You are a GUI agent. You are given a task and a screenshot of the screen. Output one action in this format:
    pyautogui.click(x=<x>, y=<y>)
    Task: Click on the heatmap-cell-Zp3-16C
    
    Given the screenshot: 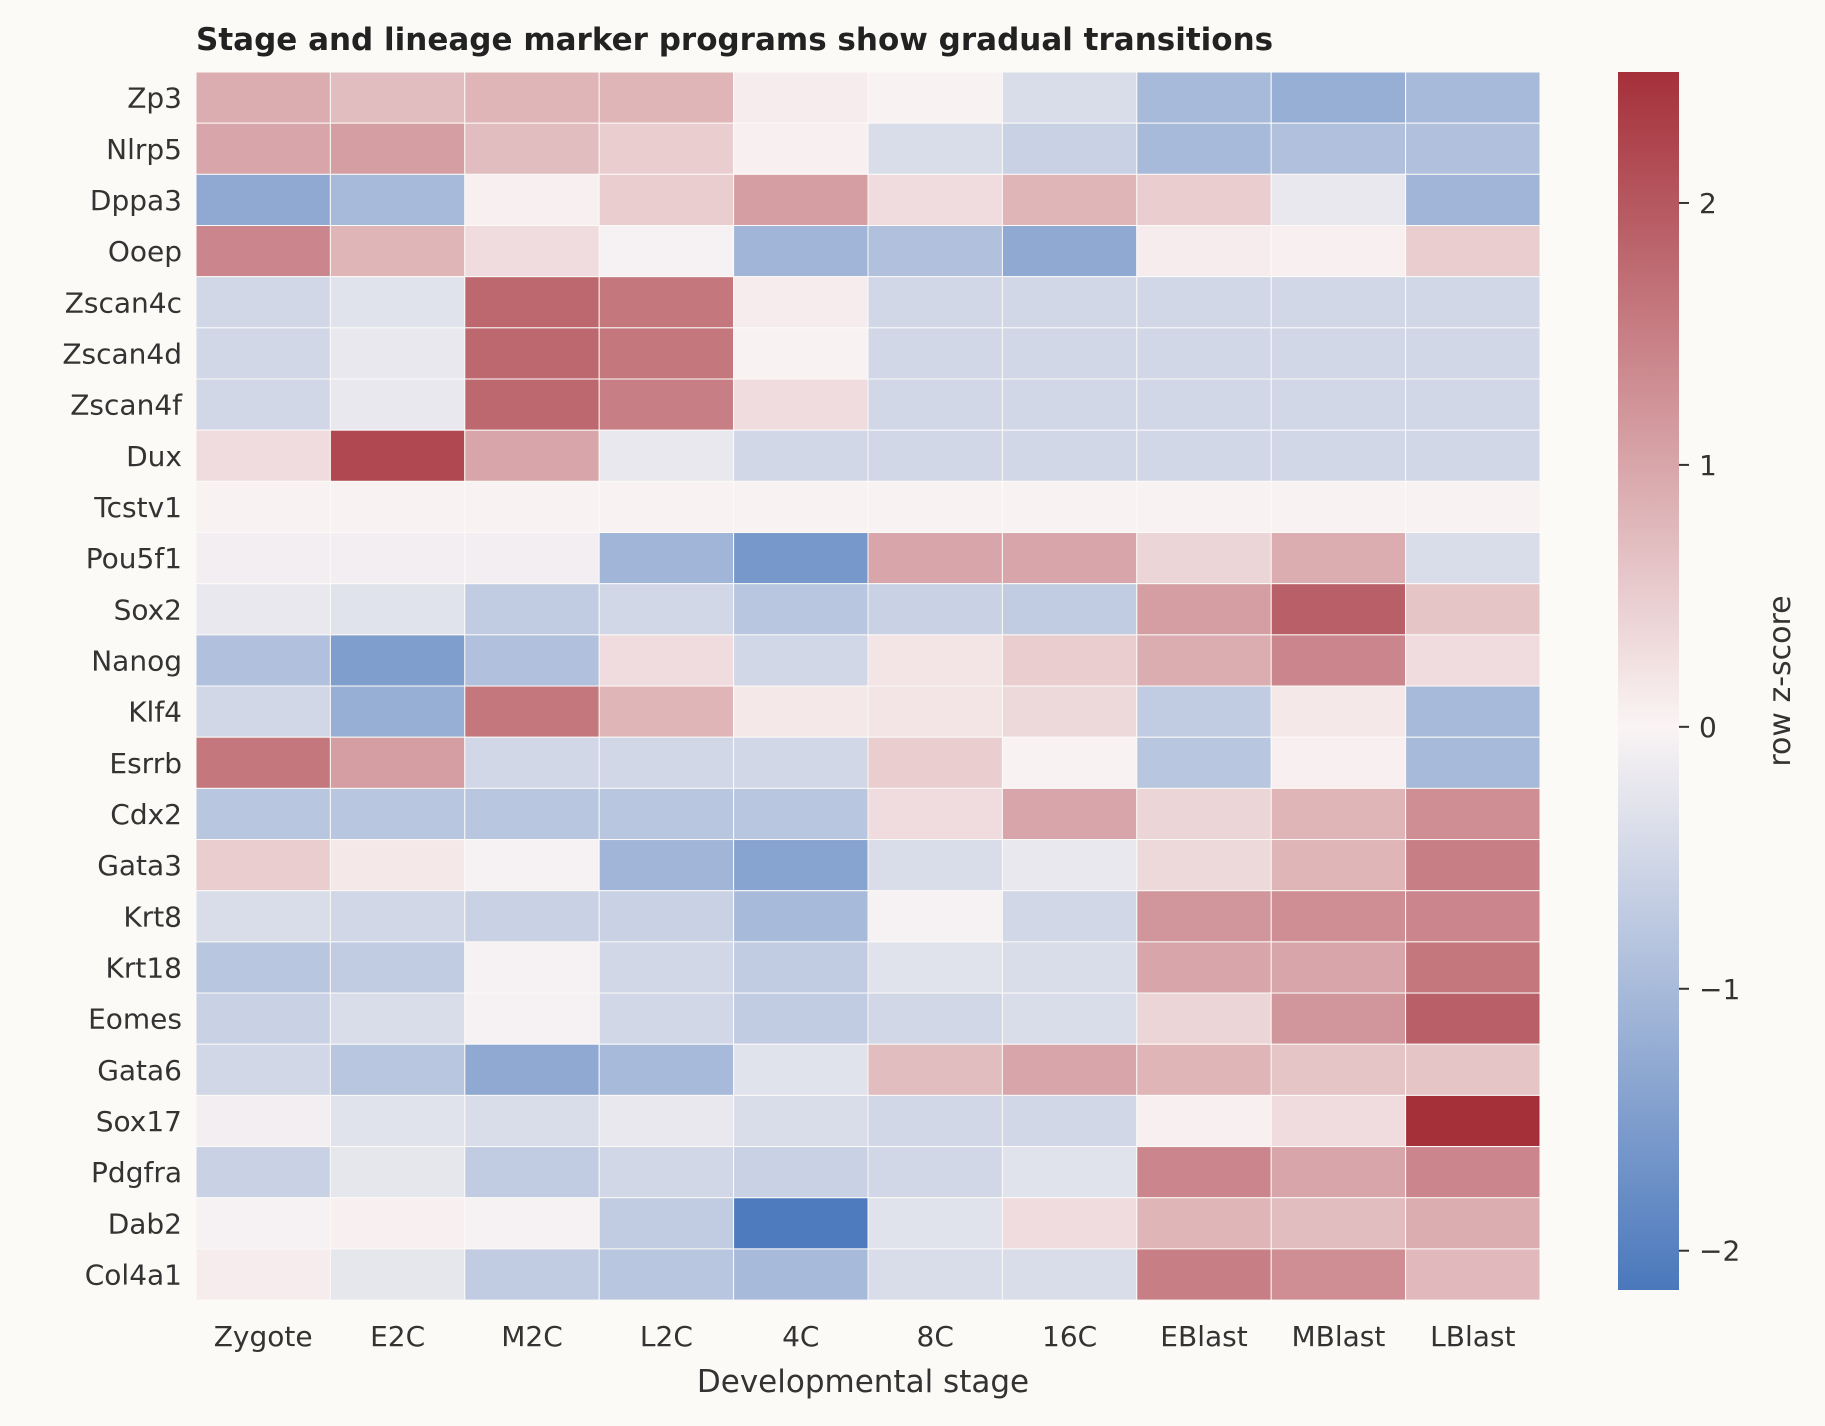 What is the action you would take?
    pyautogui.click(x=1069, y=97)
    